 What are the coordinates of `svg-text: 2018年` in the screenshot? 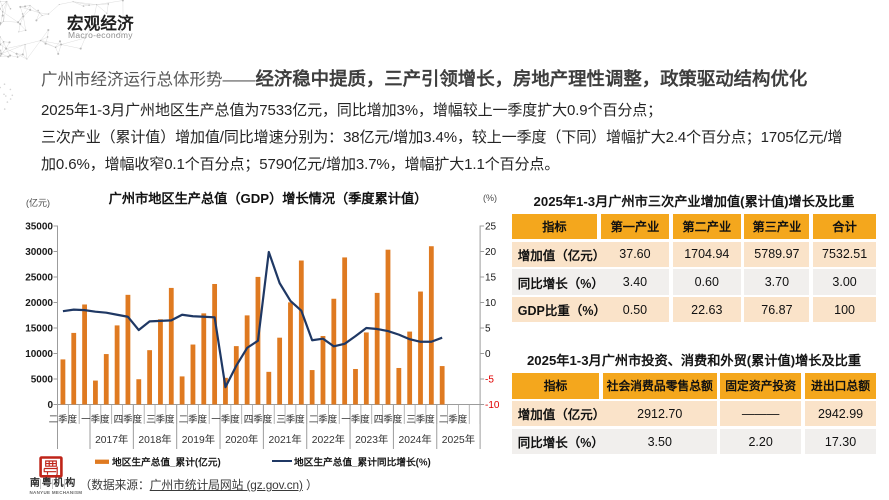 It's located at (154, 439).